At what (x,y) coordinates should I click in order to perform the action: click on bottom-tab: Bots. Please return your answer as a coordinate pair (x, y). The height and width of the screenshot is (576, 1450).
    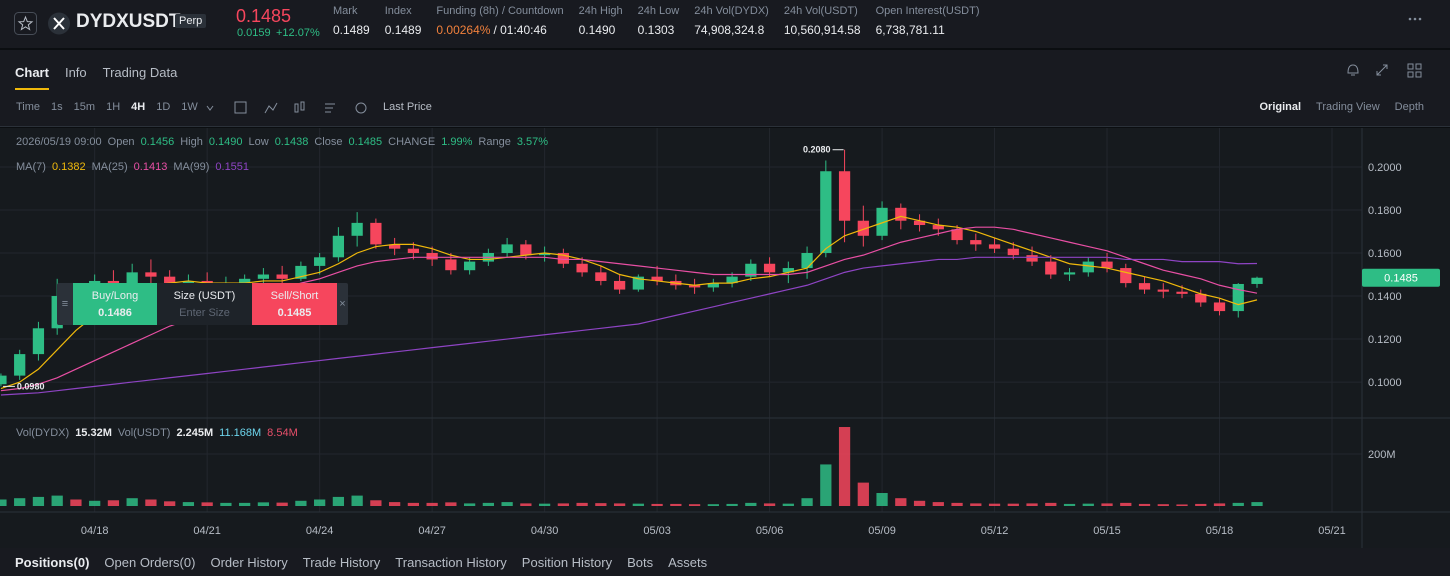
    Looking at the image, I should click on (640, 562).